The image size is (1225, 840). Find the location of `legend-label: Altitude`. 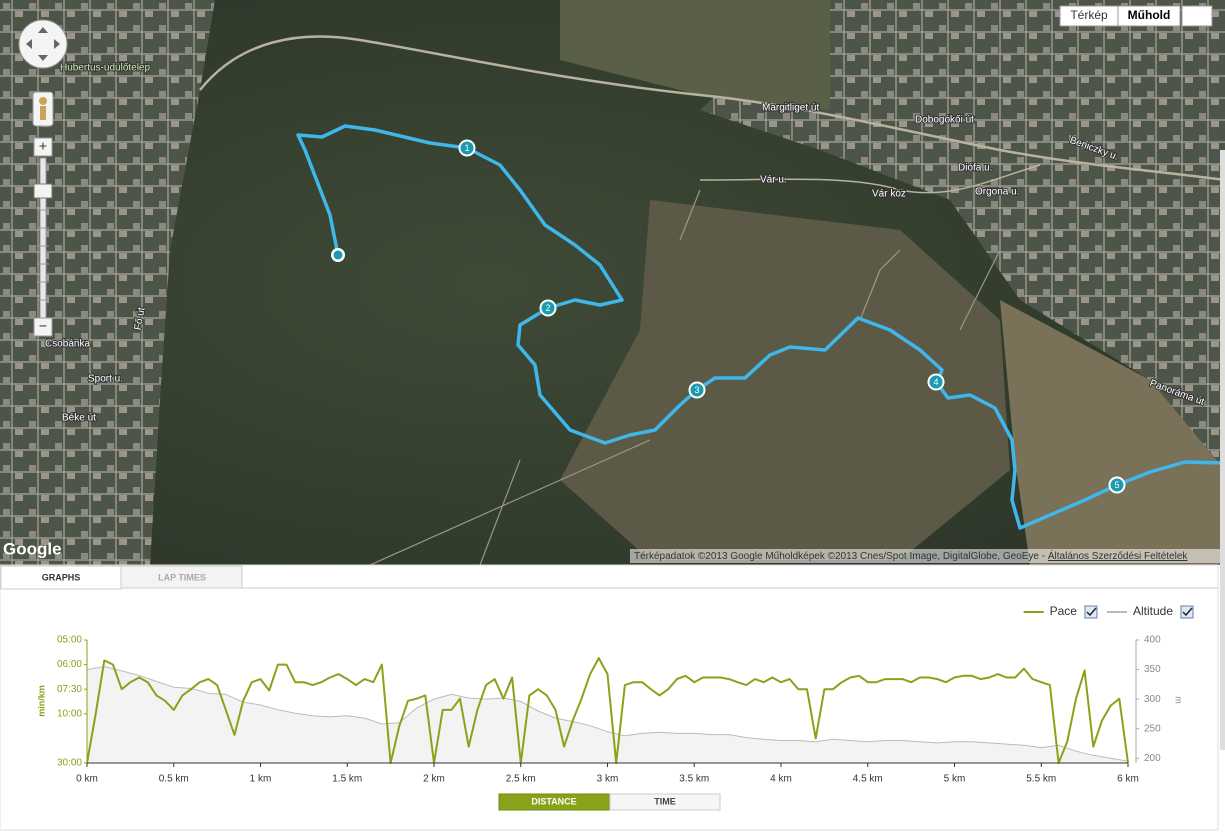

legend-label: Altitude is located at coordinates (1153, 611).